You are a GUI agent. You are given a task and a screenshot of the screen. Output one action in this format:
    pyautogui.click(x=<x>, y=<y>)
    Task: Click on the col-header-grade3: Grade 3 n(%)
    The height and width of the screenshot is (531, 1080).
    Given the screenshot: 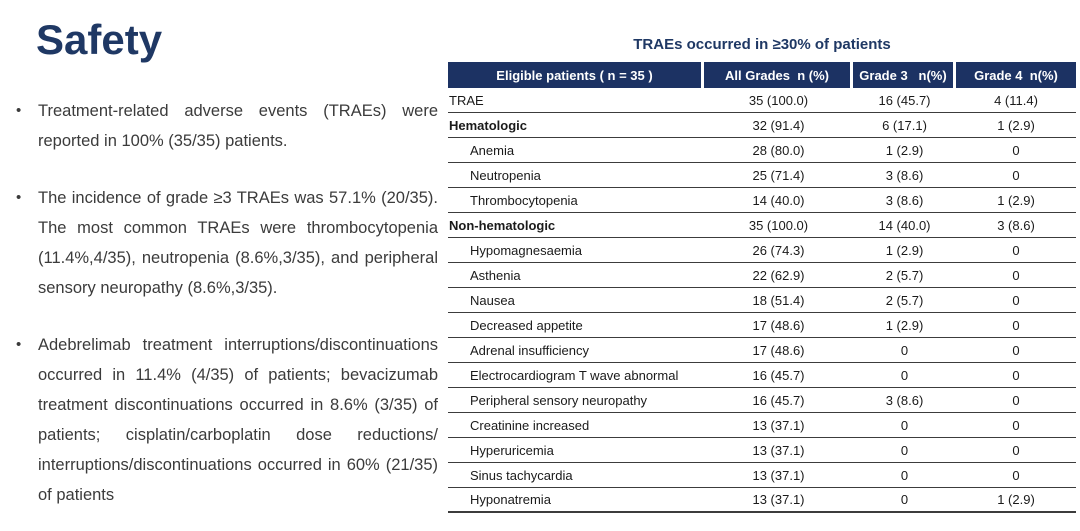 What is the action you would take?
    pyautogui.click(x=904, y=75)
    